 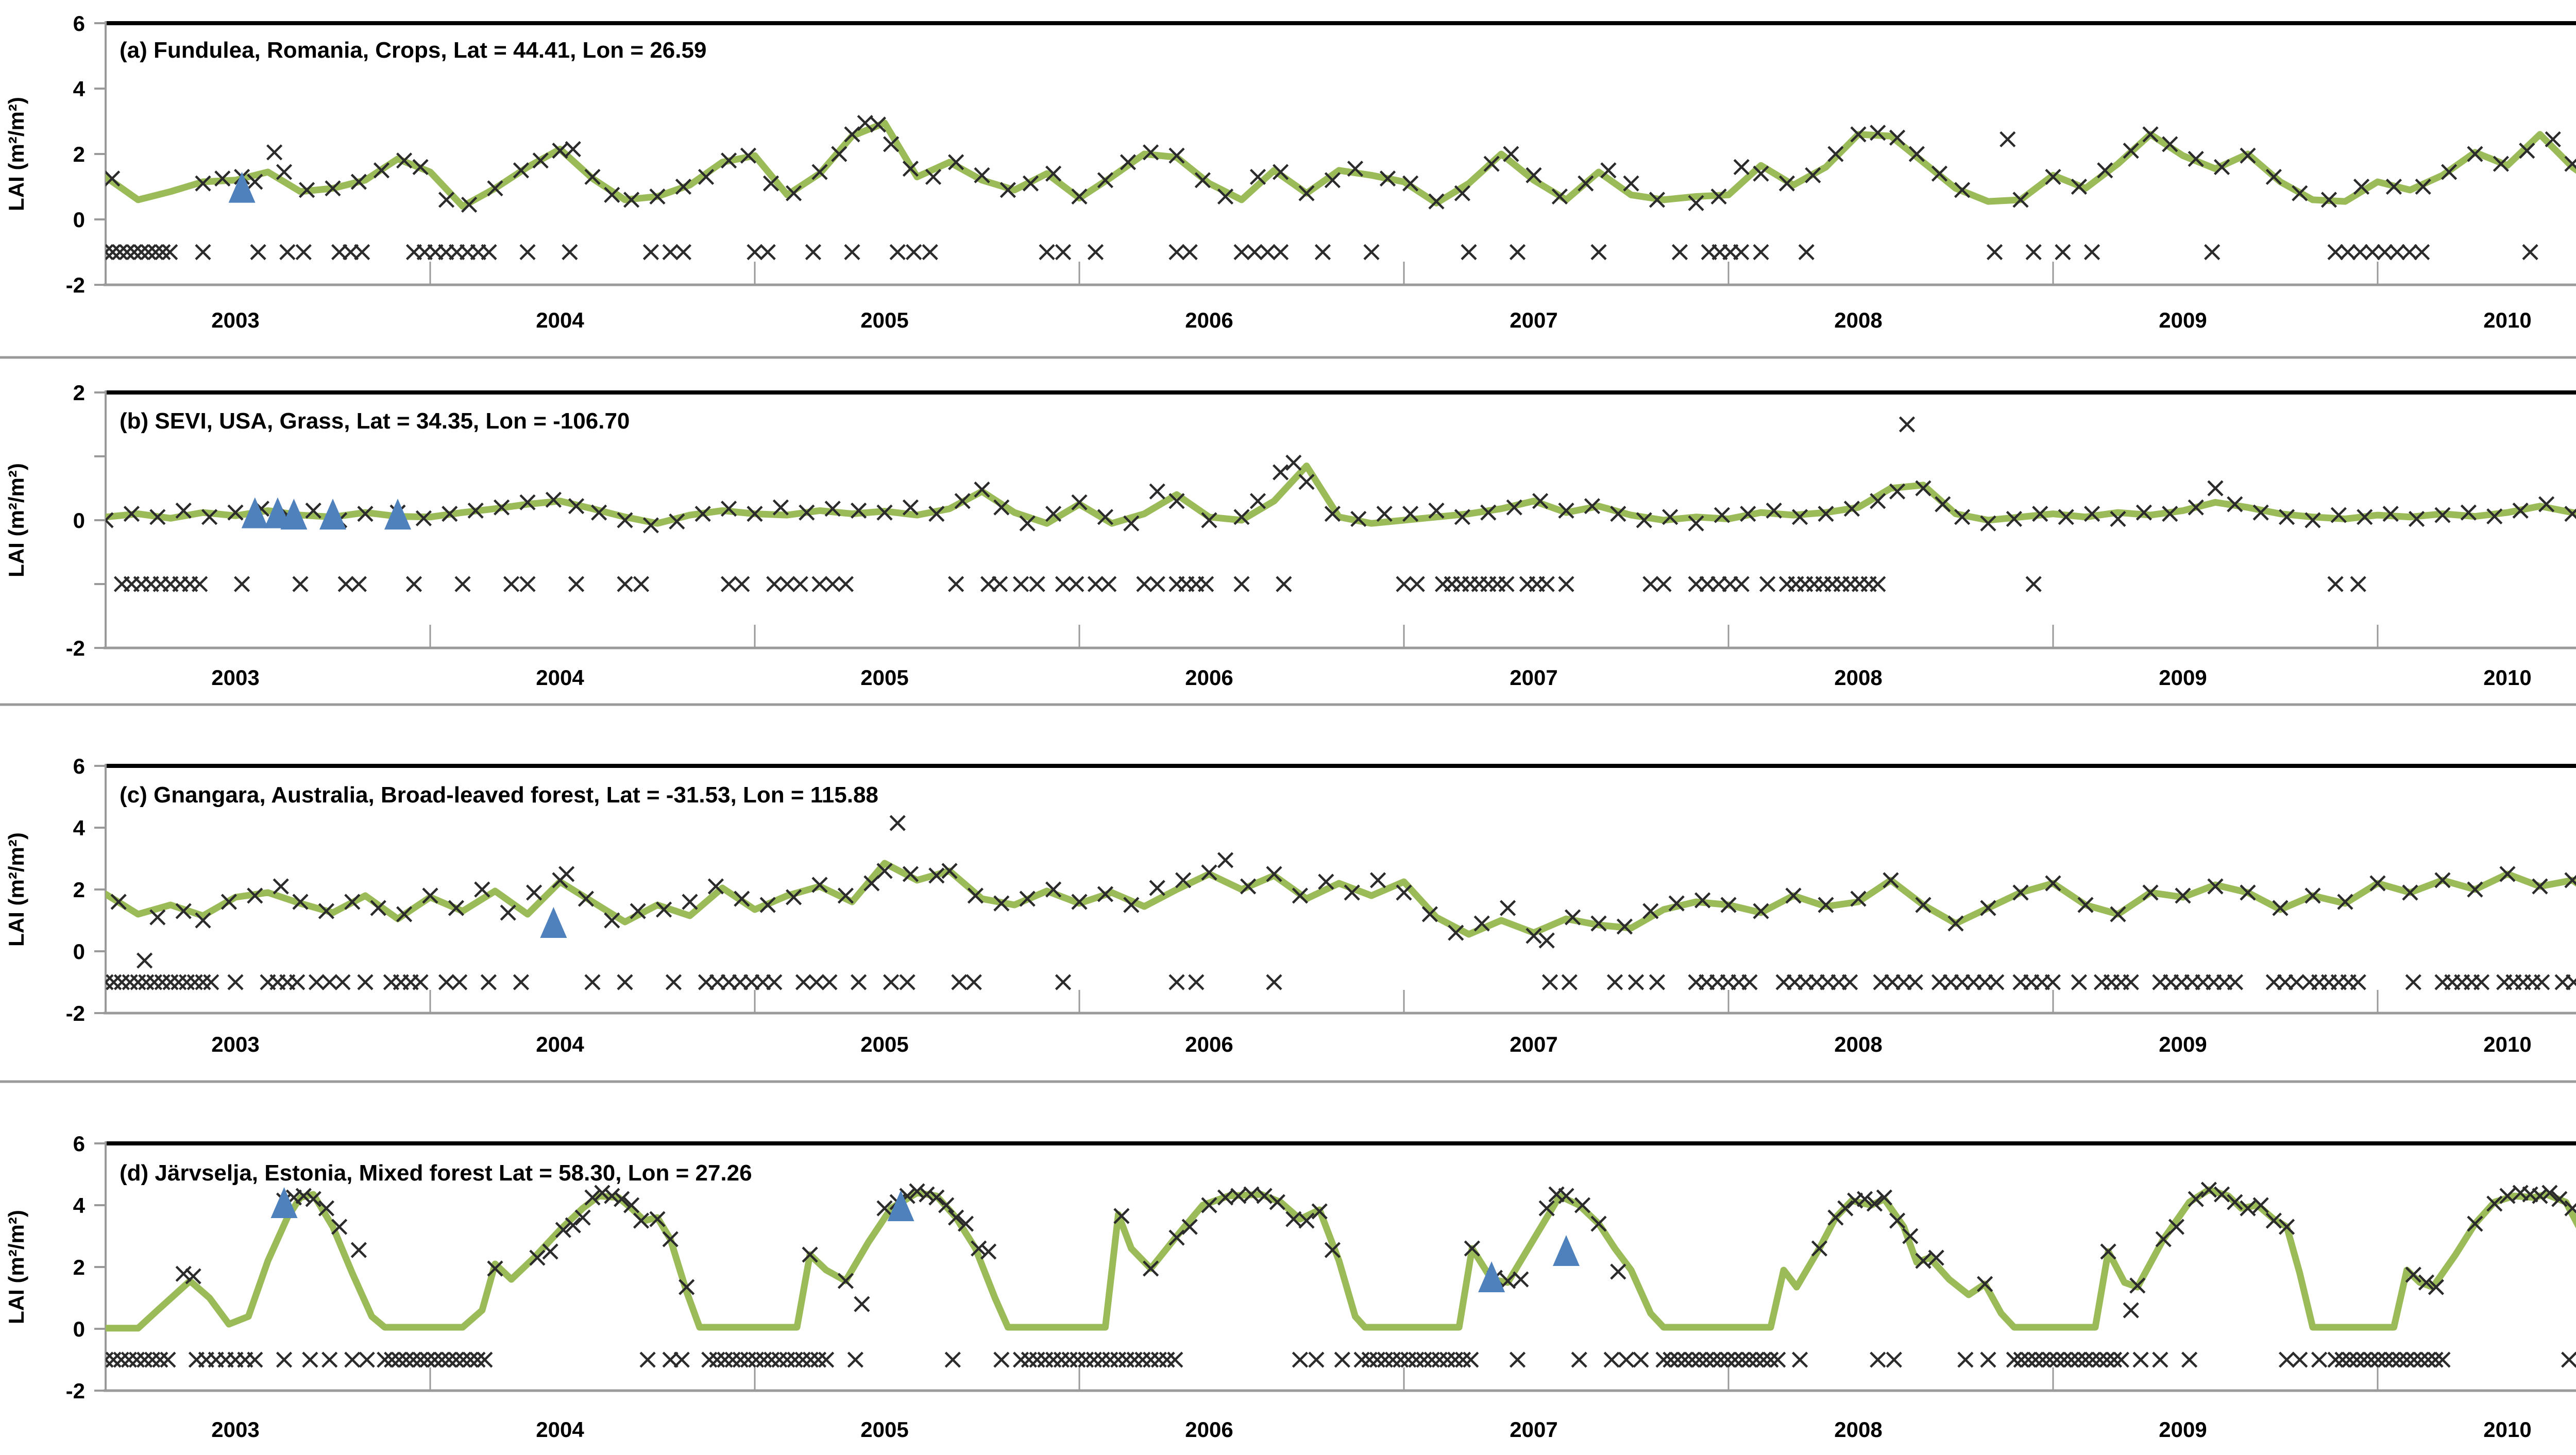 I want to click on flag-markers, so click(x=1322, y=252).